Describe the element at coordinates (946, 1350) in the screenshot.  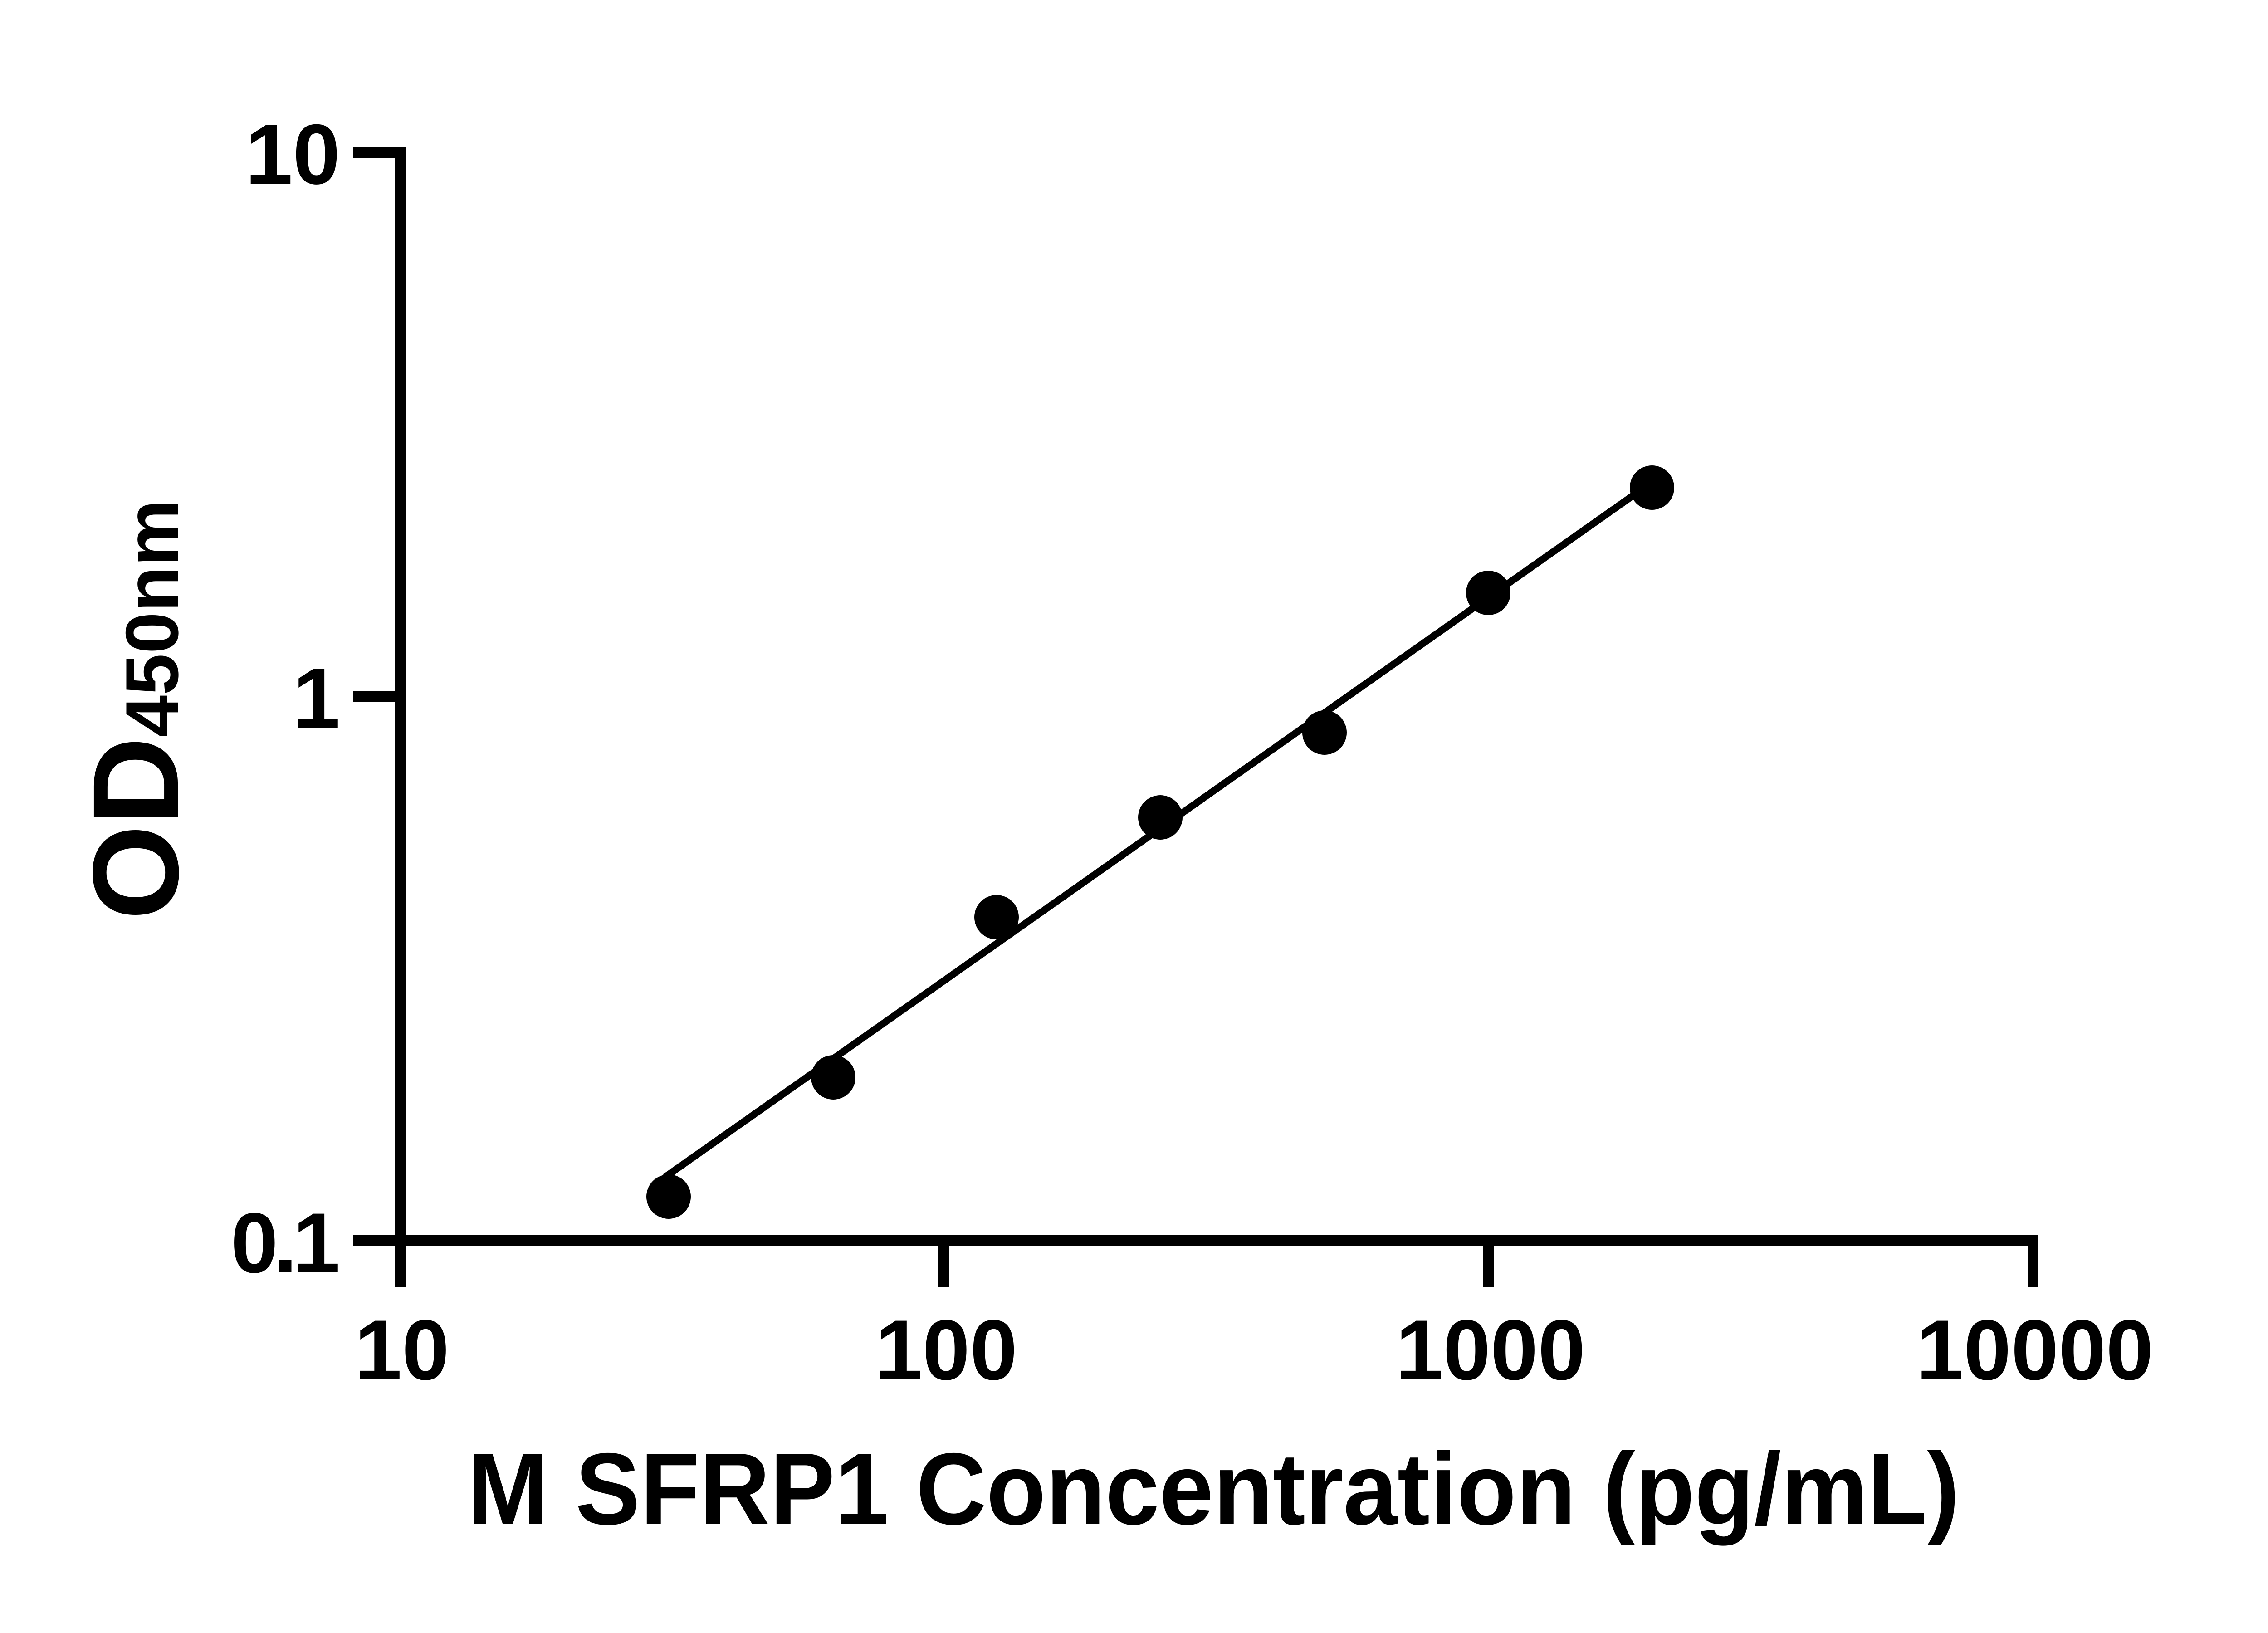
I see `svg-text: 100` at that location.